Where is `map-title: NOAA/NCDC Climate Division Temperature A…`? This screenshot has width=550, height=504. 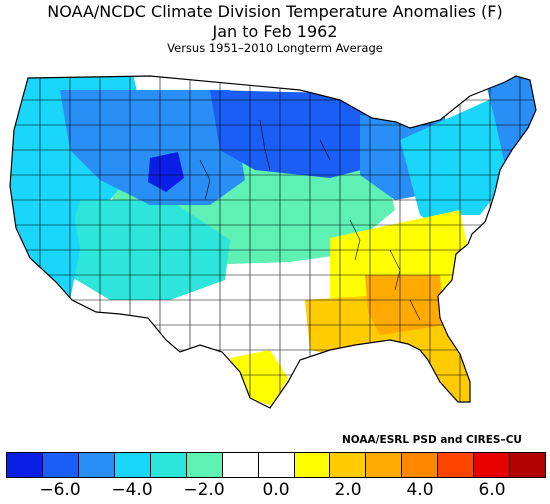
map-title: NOAA/NCDC Climate Division Temperature A… is located at coordinates (275, 11).